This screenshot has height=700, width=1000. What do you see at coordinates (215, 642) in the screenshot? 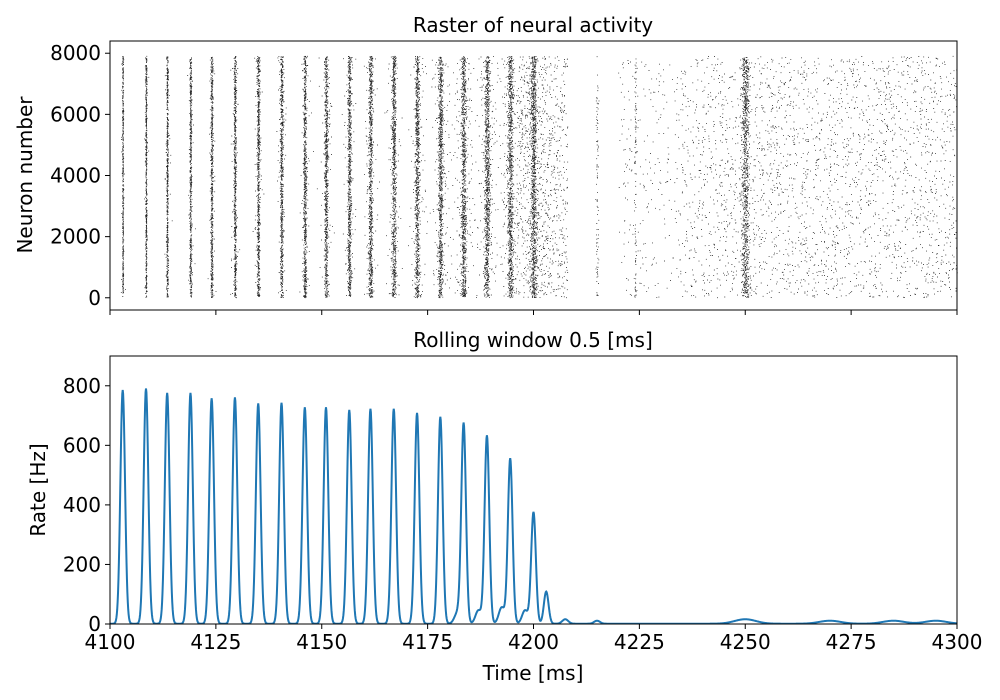
I see `rate-x-tick-label: 4125` at bounding box center [215, 642].